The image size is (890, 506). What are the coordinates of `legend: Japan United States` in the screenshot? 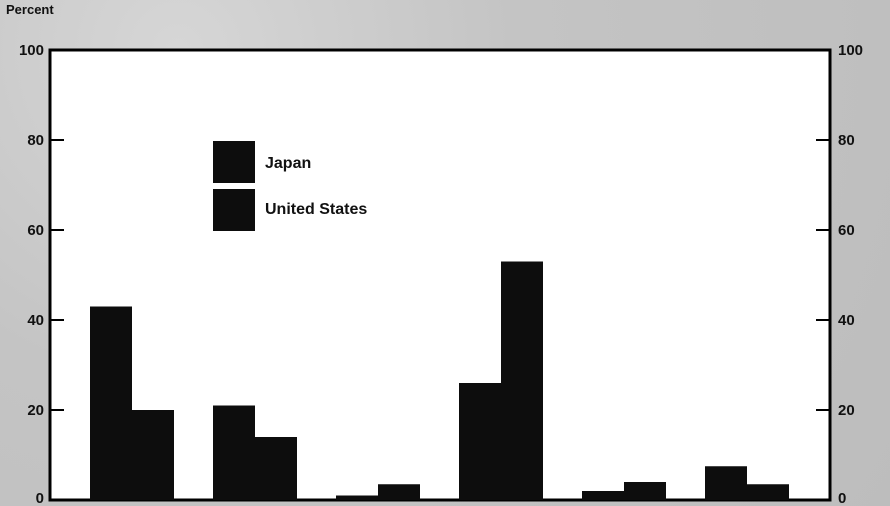 It's located at (290, 186).